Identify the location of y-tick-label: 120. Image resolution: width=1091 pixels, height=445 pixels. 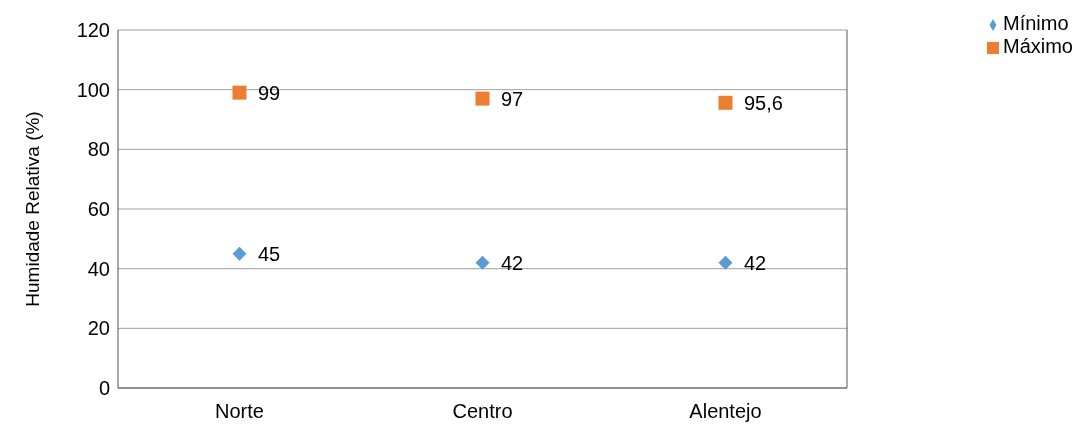
(93, 30).